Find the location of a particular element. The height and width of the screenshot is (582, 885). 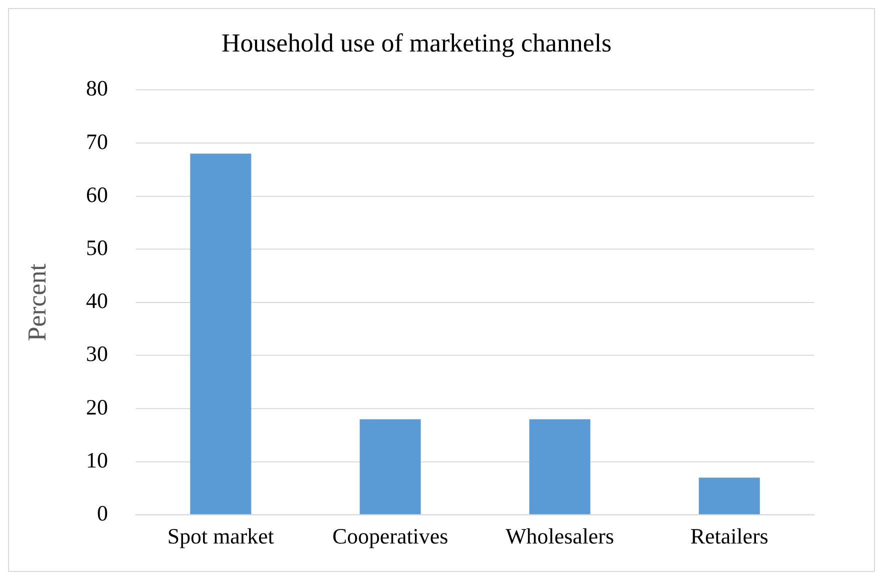

y-tick-label: 0 is located at coordinates (102, 513).